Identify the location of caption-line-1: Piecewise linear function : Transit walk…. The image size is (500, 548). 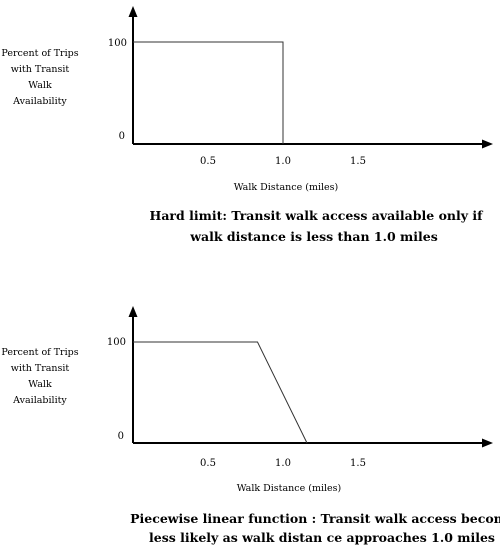
(315, 518).